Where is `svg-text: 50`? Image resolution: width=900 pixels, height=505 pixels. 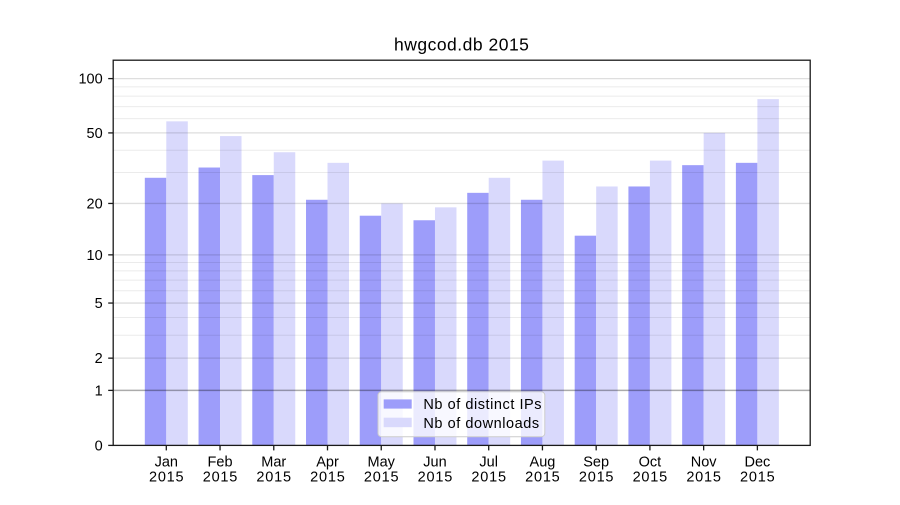 svg-text: 50 is located at coordinates (95, 134).